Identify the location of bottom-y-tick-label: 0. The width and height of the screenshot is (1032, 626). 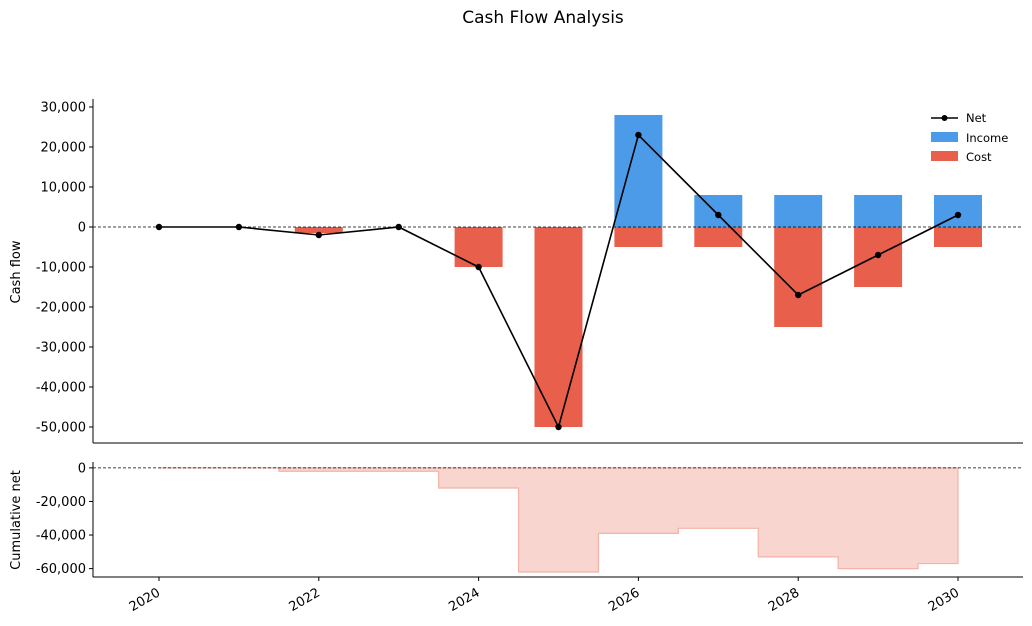
(82, 468).